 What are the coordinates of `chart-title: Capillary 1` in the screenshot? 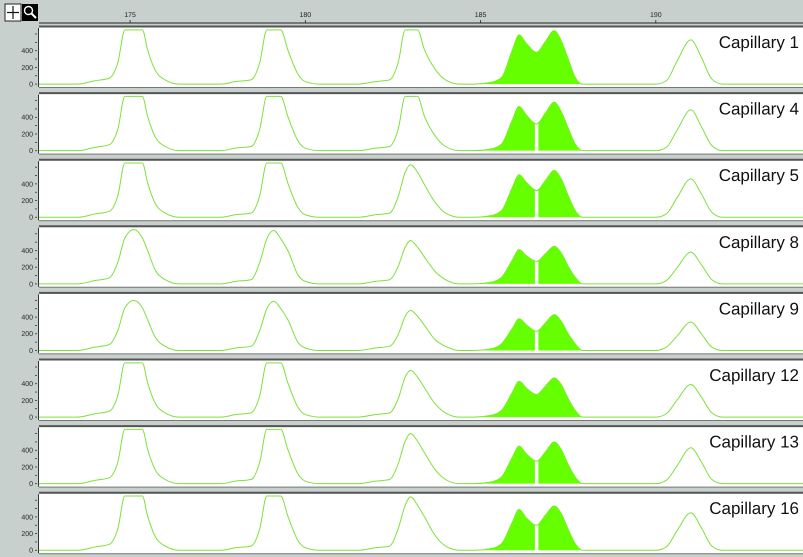 It's located at (758, 42).